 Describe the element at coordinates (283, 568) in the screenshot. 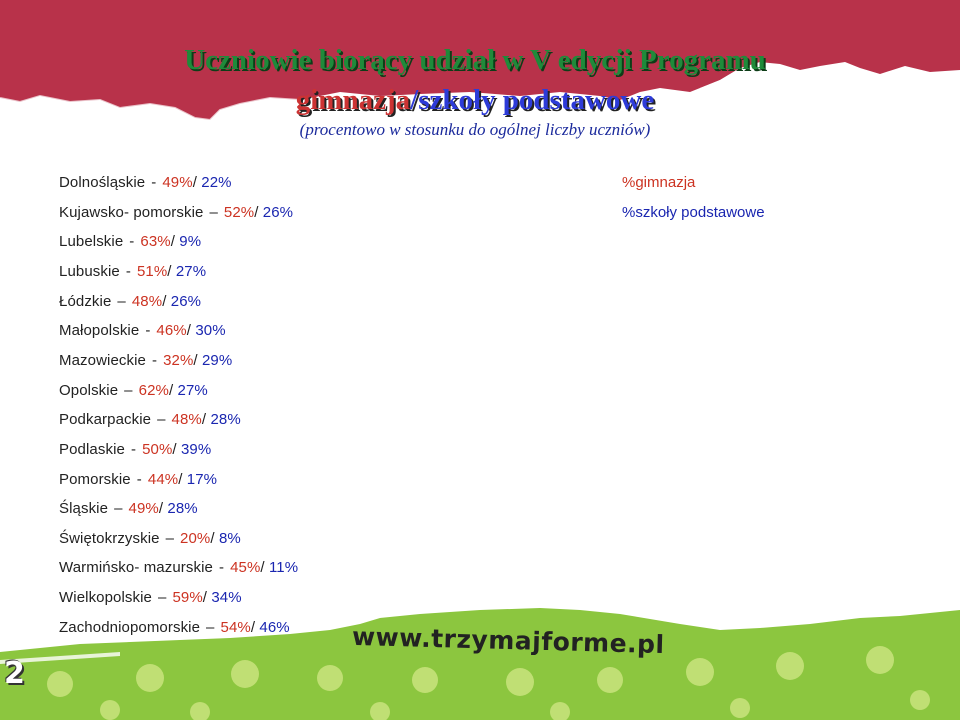

I see `region-szkoly-value: 11%` at that location.